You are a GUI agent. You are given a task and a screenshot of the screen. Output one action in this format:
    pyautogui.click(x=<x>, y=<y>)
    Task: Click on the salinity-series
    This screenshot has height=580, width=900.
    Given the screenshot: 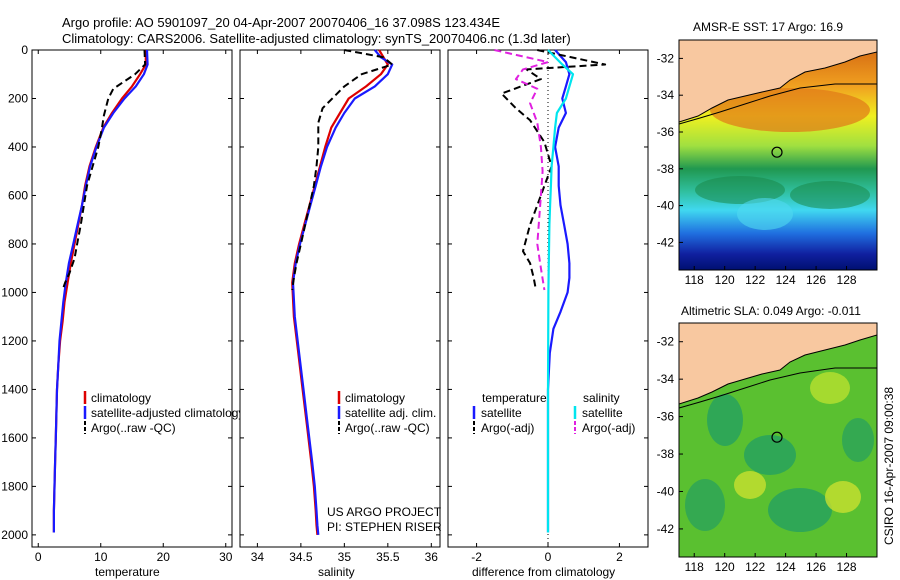 What is the action you would take?
    pyautogui.click(x=342, y=292)
    